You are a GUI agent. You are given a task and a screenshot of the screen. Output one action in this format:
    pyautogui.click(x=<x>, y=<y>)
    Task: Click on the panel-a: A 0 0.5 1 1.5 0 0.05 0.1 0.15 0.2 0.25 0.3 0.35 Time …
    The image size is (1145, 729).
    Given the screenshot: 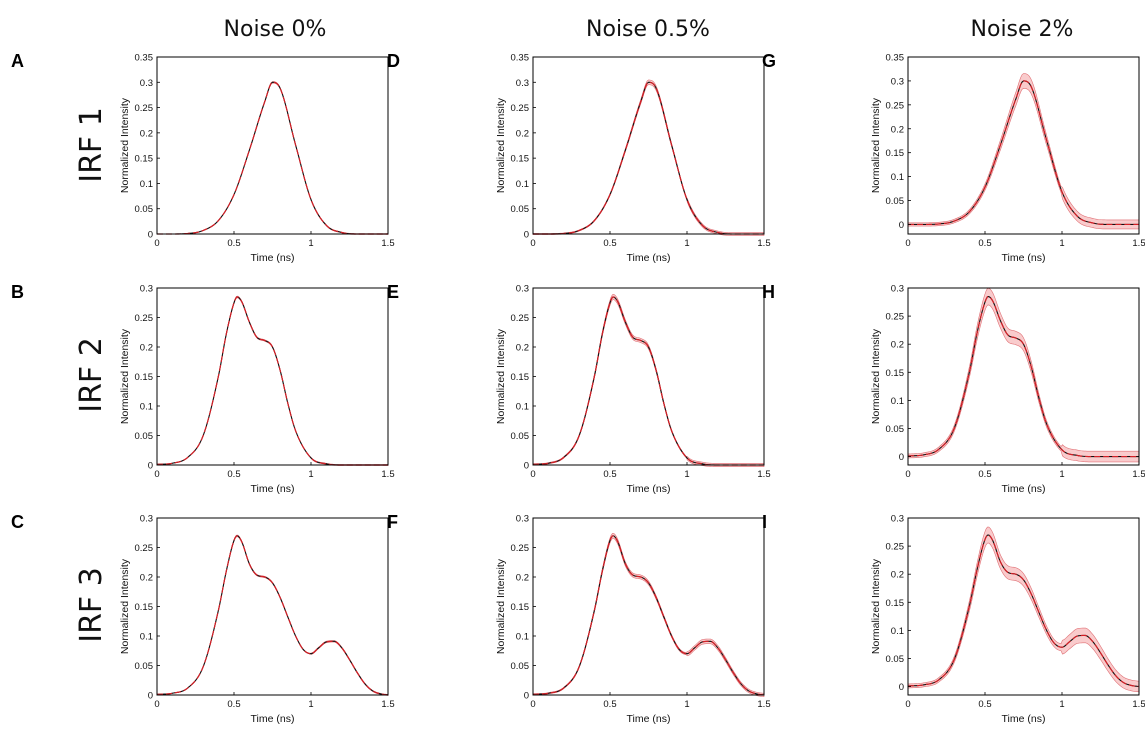 What is the action you would take?
    pyautogui.click(x=203, y=157)
    